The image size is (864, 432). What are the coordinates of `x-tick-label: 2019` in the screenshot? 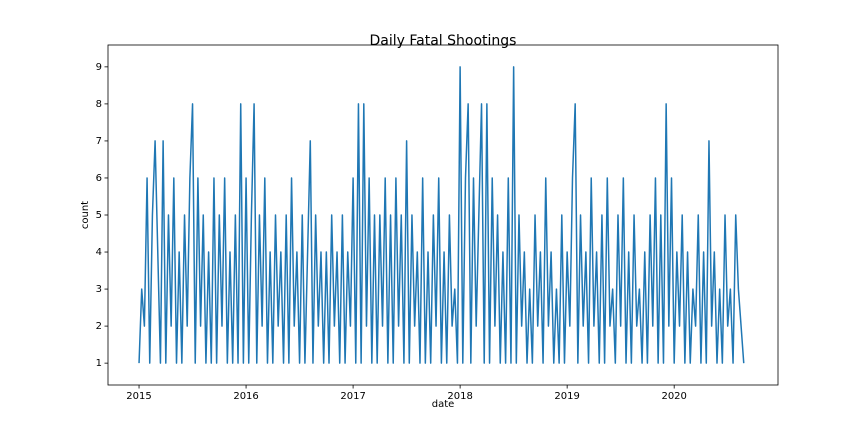 It's located at (566, 396).